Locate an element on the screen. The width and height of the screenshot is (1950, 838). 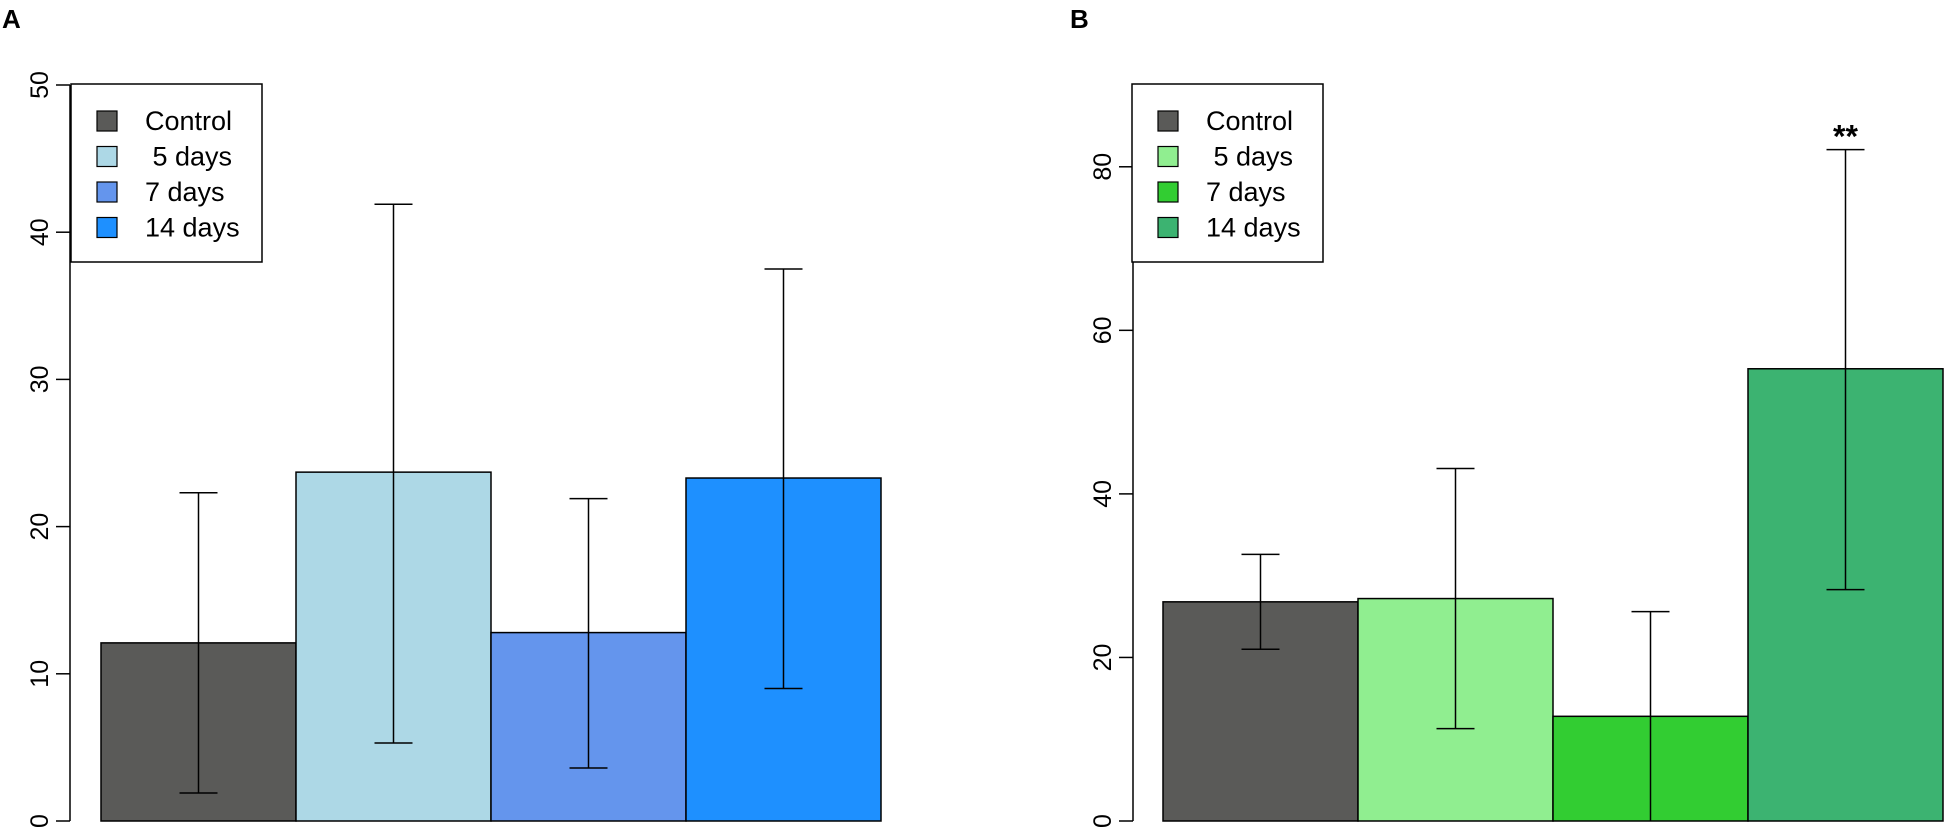
panel-b-y-axis: 0 20 40 60 80 is located at coordinates (1111, 490).